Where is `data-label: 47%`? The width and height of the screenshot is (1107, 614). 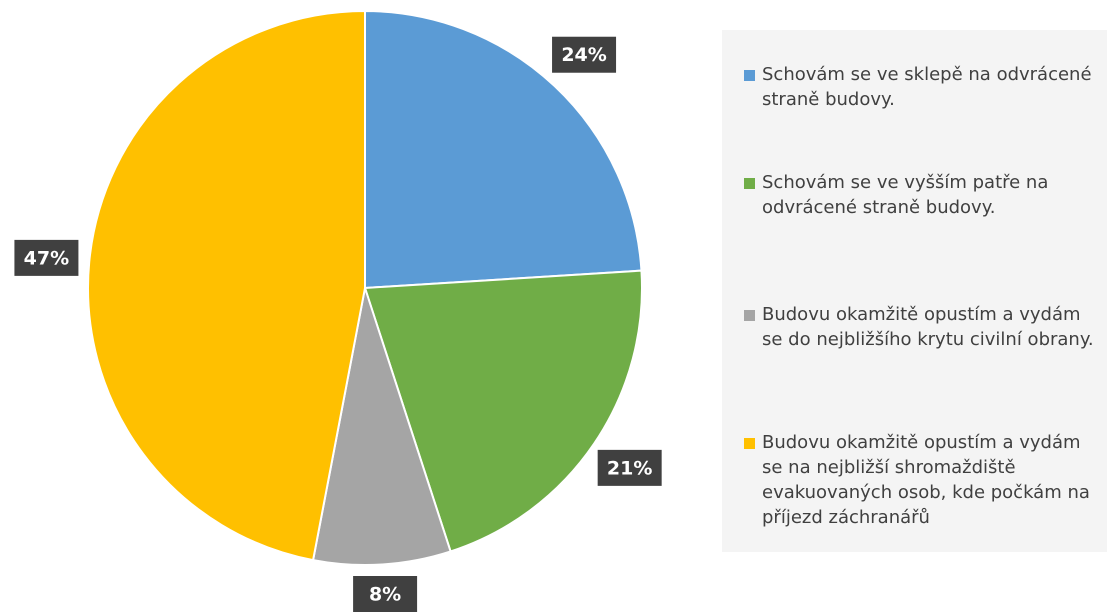 data-label: 47% is located at coordinates (46, 257).